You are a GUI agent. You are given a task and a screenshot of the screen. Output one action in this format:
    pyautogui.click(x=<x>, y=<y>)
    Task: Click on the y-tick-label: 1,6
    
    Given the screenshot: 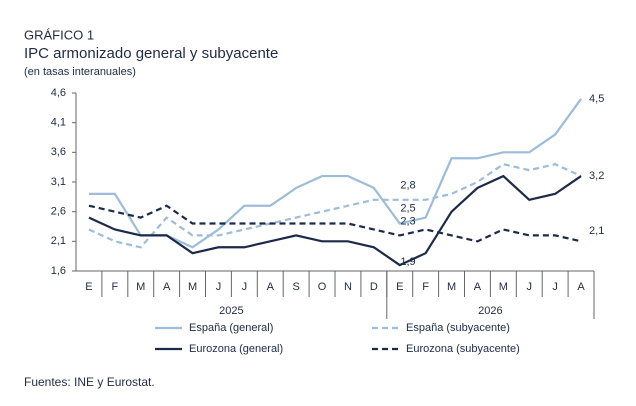 What is the action you would take?
    pyautogui.click(x=58, y=271)
    